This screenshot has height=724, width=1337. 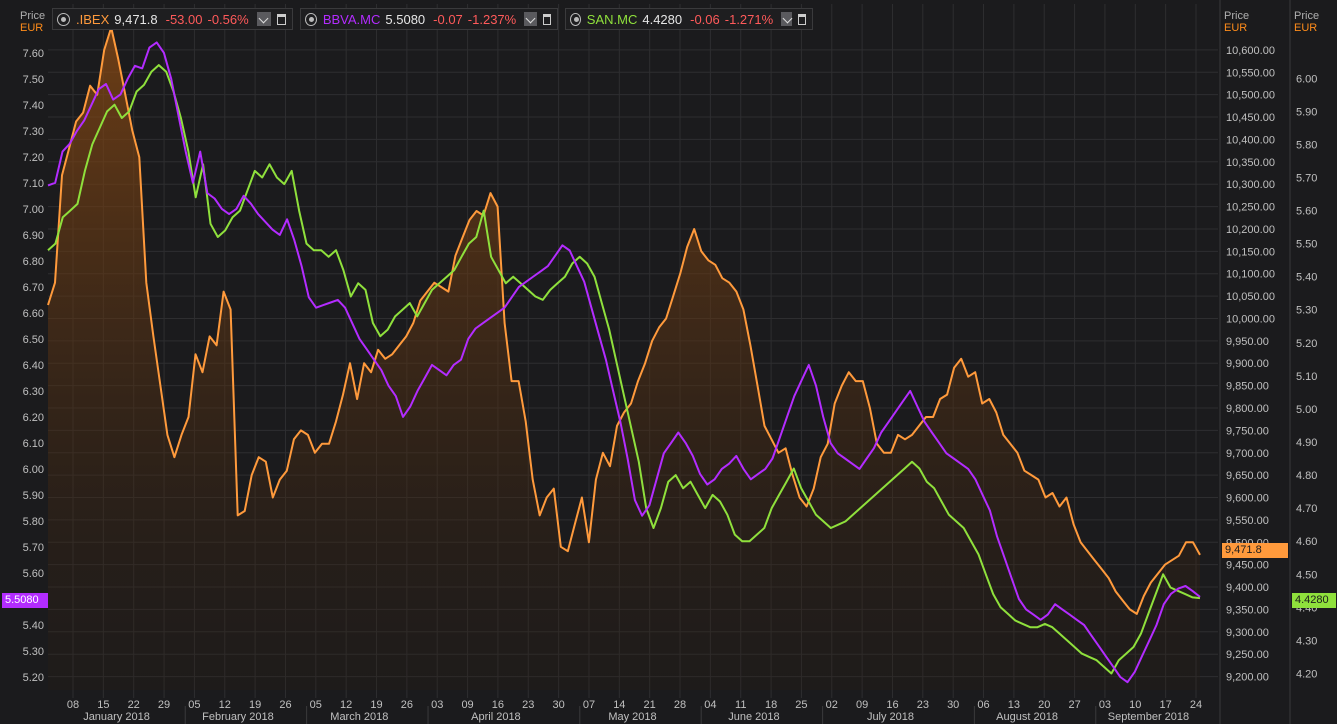 What do you see at coordinates (136, 19) in the screenshot?
I see `legend-price: 9,471.8` at bounding box center [136, 19].